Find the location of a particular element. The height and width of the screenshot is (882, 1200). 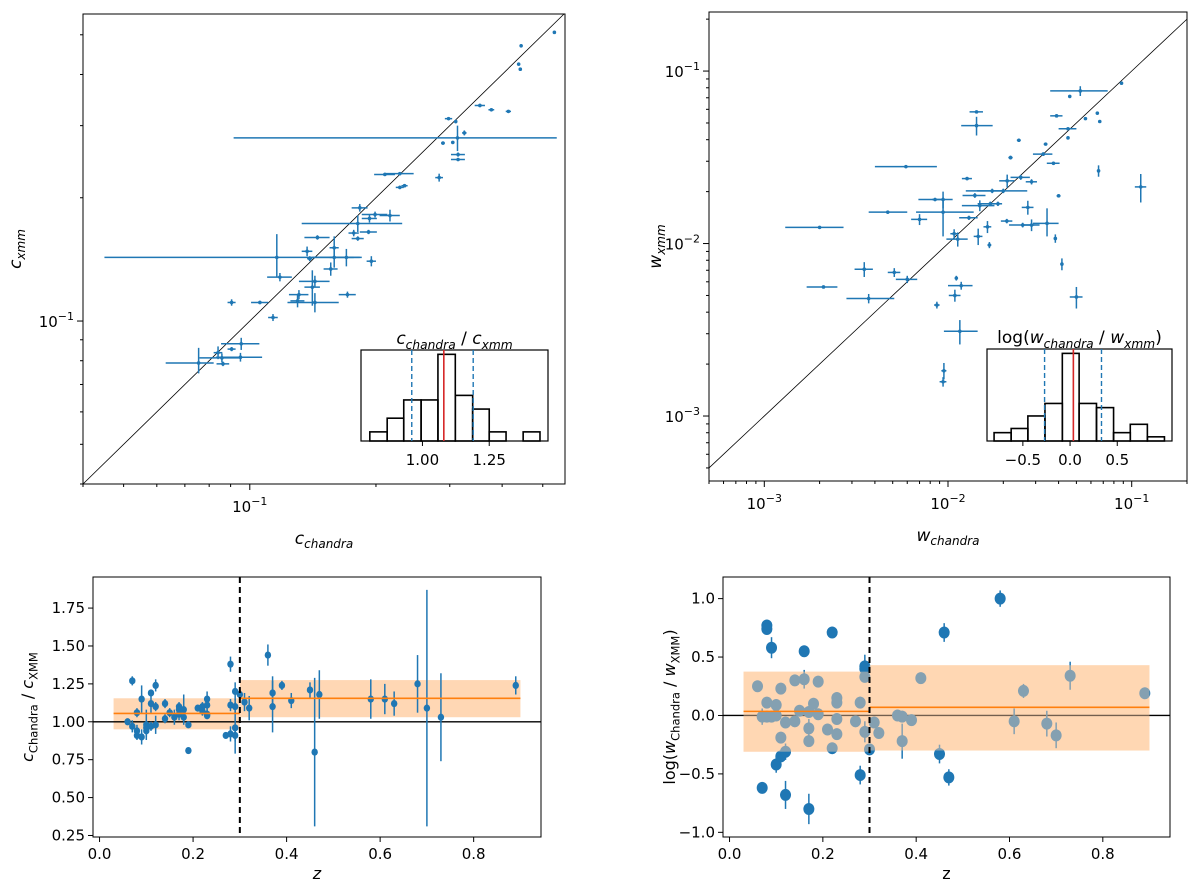

y-tick-label: 0.5 is located at coordinates (703, 657).